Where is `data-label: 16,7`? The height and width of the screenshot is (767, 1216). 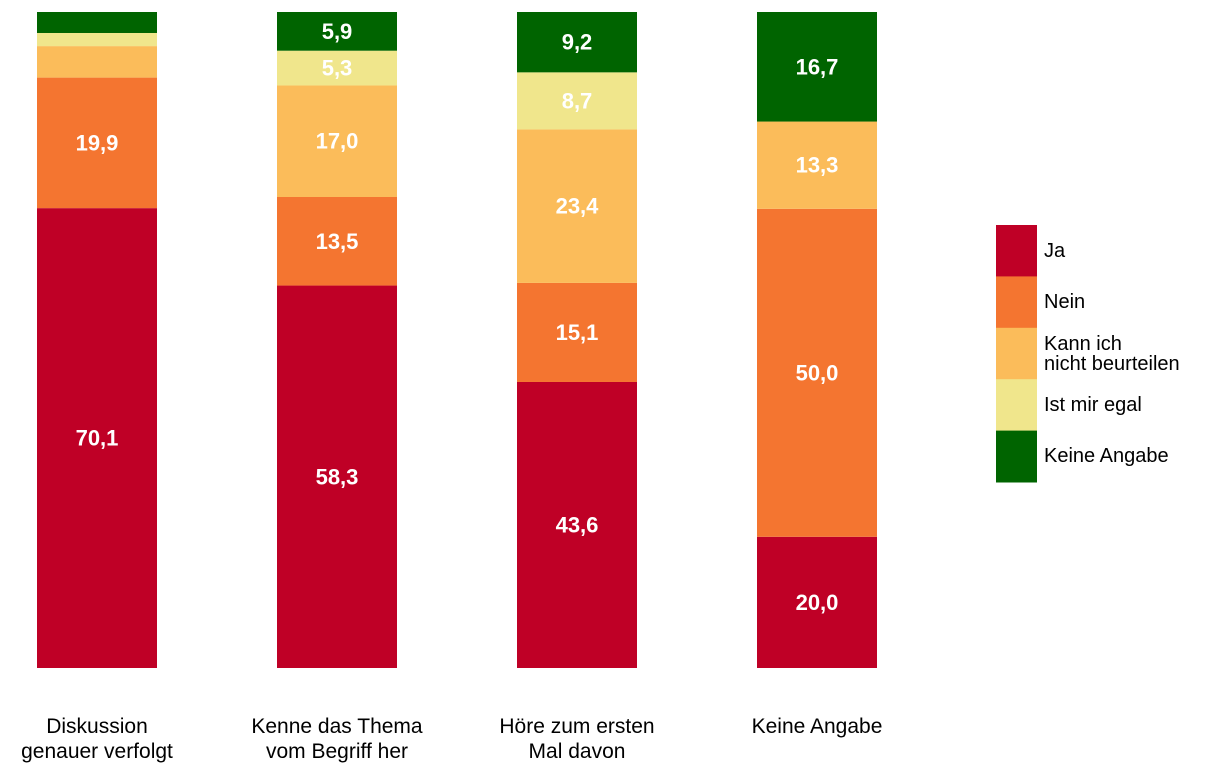 data-label: 16,7 is located at coordinates (817, 66).